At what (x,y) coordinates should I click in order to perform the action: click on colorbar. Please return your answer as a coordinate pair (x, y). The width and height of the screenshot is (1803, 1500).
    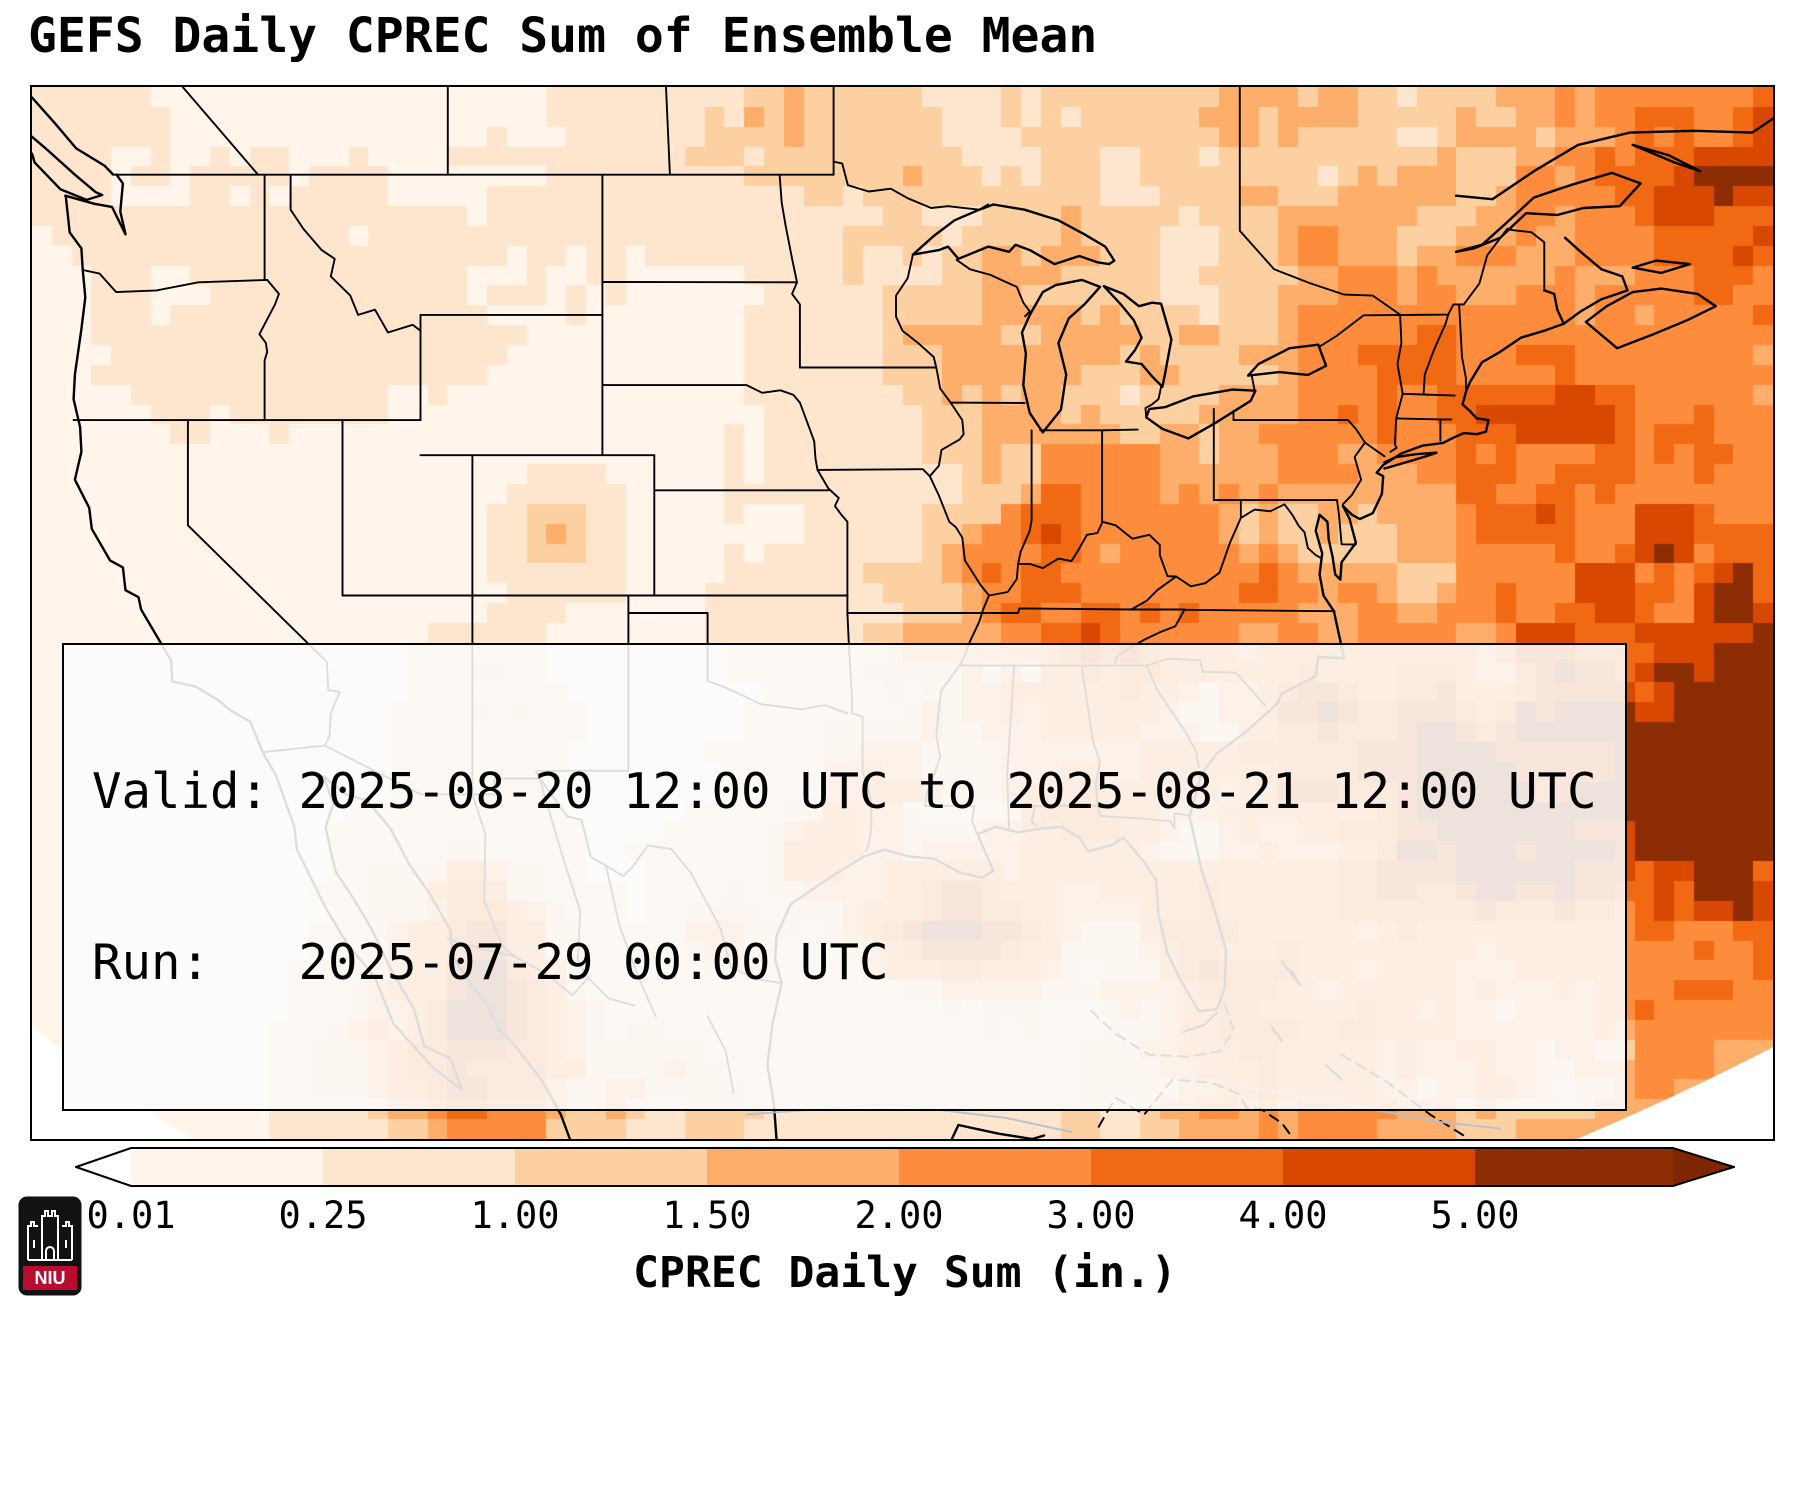
    Looking at the image, I should click on (905, 1167).